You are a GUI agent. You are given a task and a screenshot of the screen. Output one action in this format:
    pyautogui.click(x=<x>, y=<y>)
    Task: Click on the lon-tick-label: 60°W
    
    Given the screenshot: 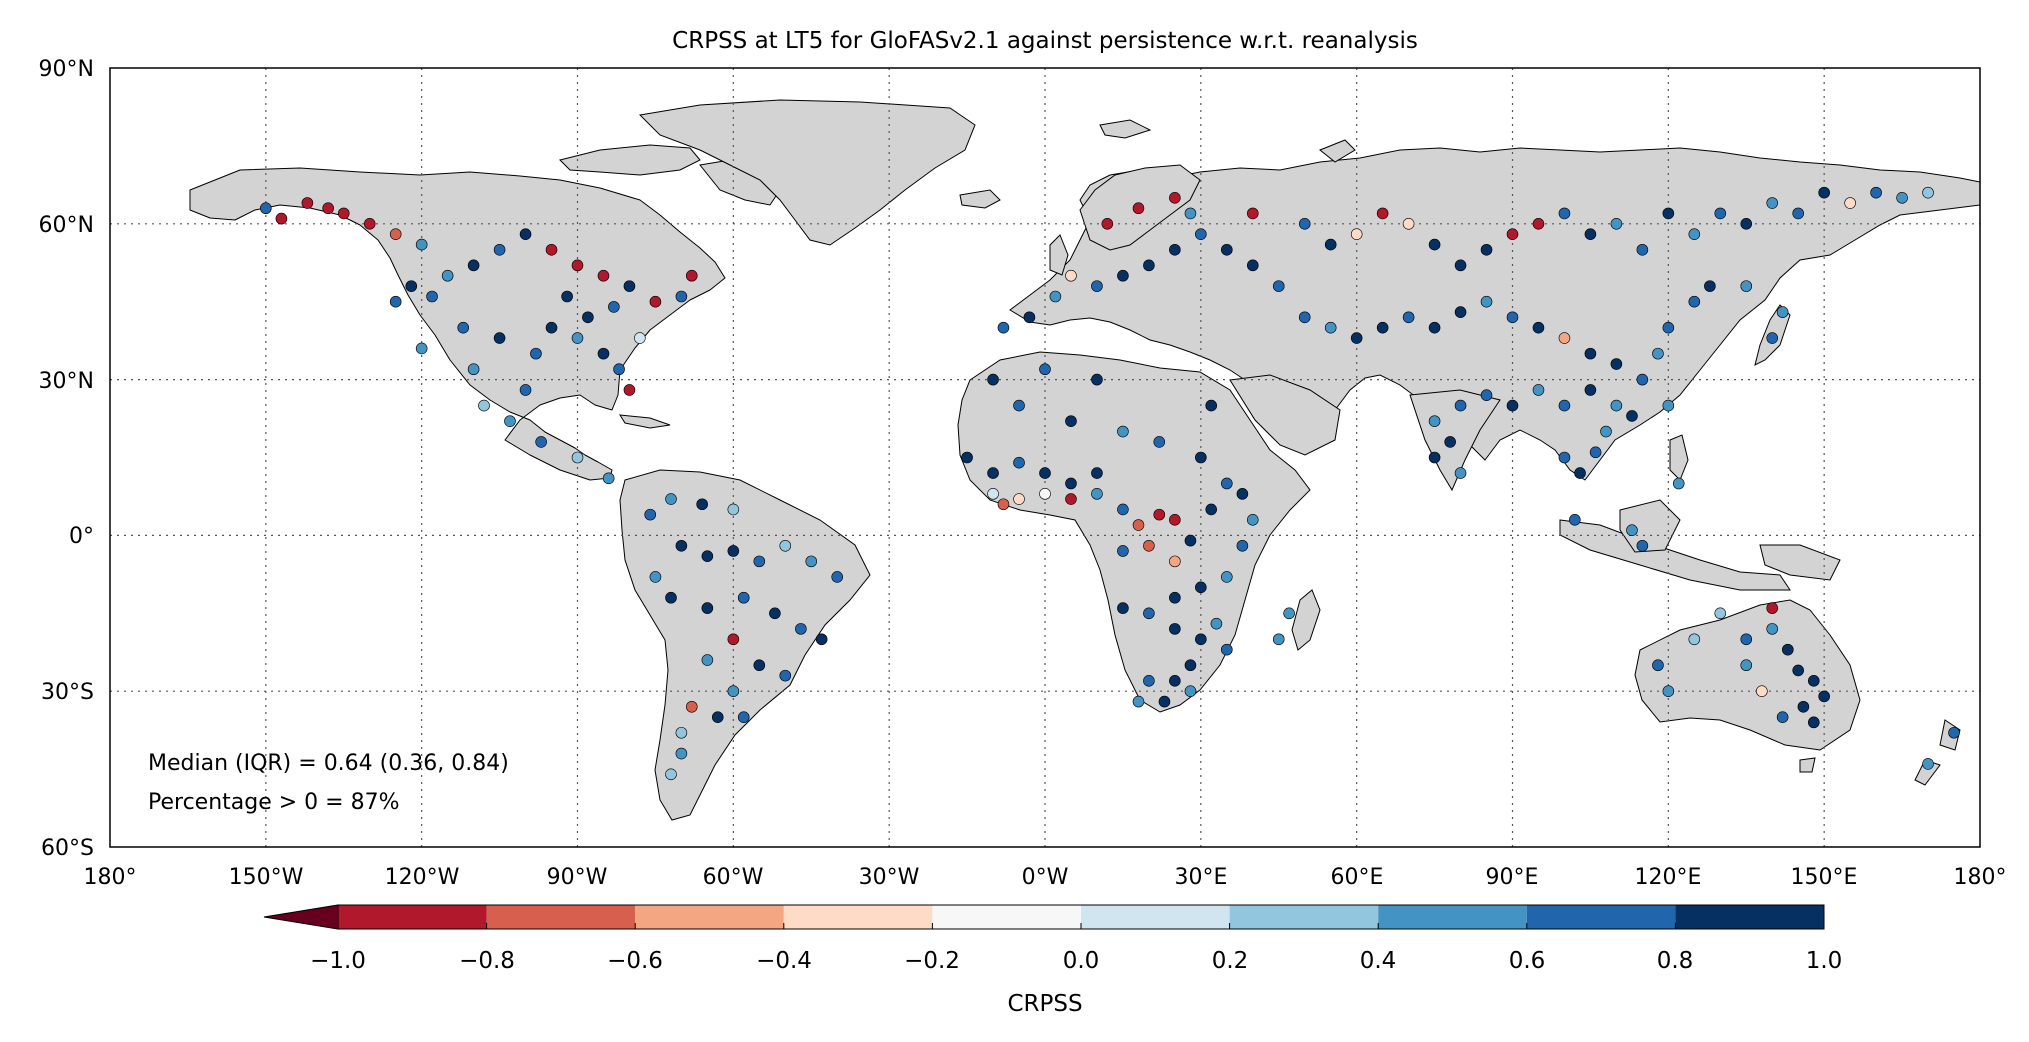 What is the action you would take?
    pyautogui.click(x=733, y=877)
    